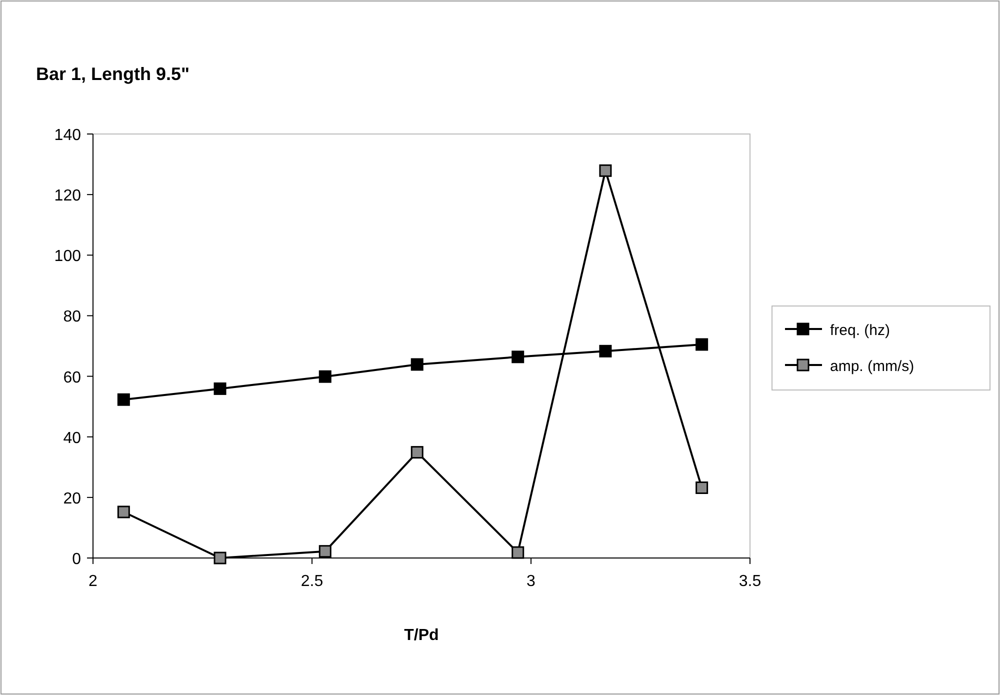 The width and height of the screenshot is (1000, 695). What do you see at coordinates (421, 635) in the screenshot?
I see `x-axis-title: T/Pd` at bounding box center [421, 635].